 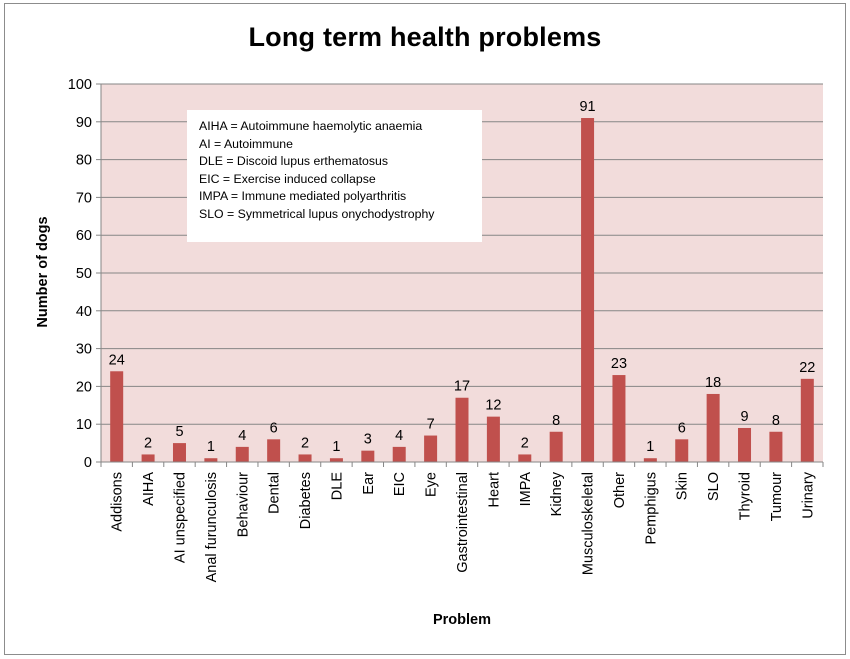 What do you see at coordinates (84, 387) in the screenshot?
I see `y-tick-label: 20` at bounding box center [84, 387].